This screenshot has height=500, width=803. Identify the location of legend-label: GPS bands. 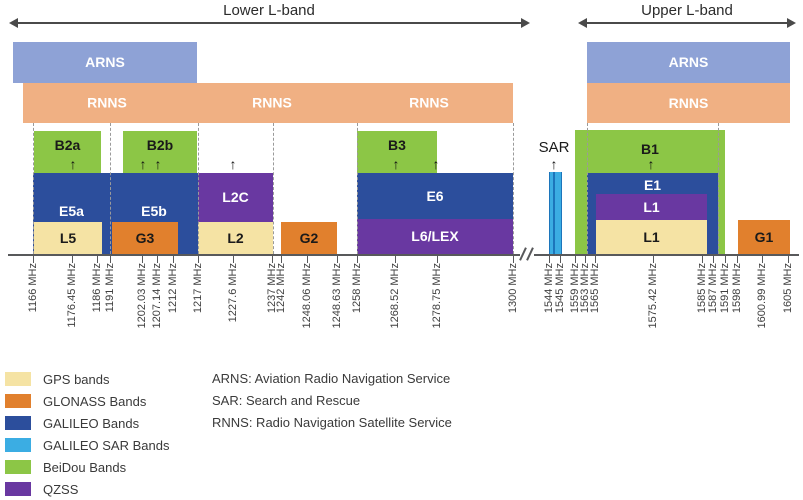
(76, 379).